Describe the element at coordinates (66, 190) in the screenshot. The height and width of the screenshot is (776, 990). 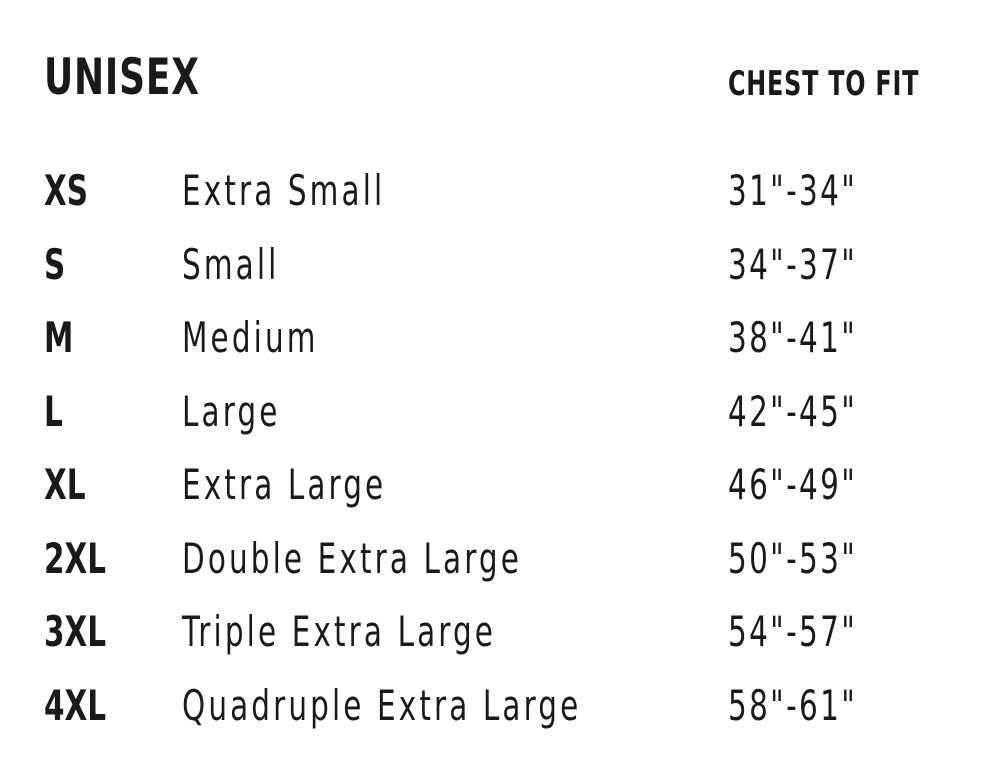
I see `size-code: XS` at that location.